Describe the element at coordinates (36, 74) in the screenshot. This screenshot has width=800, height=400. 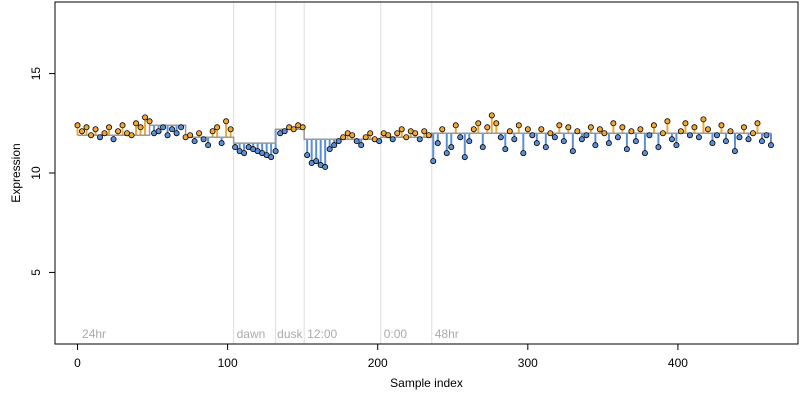
I see `y-tick-label: 15` at that location.